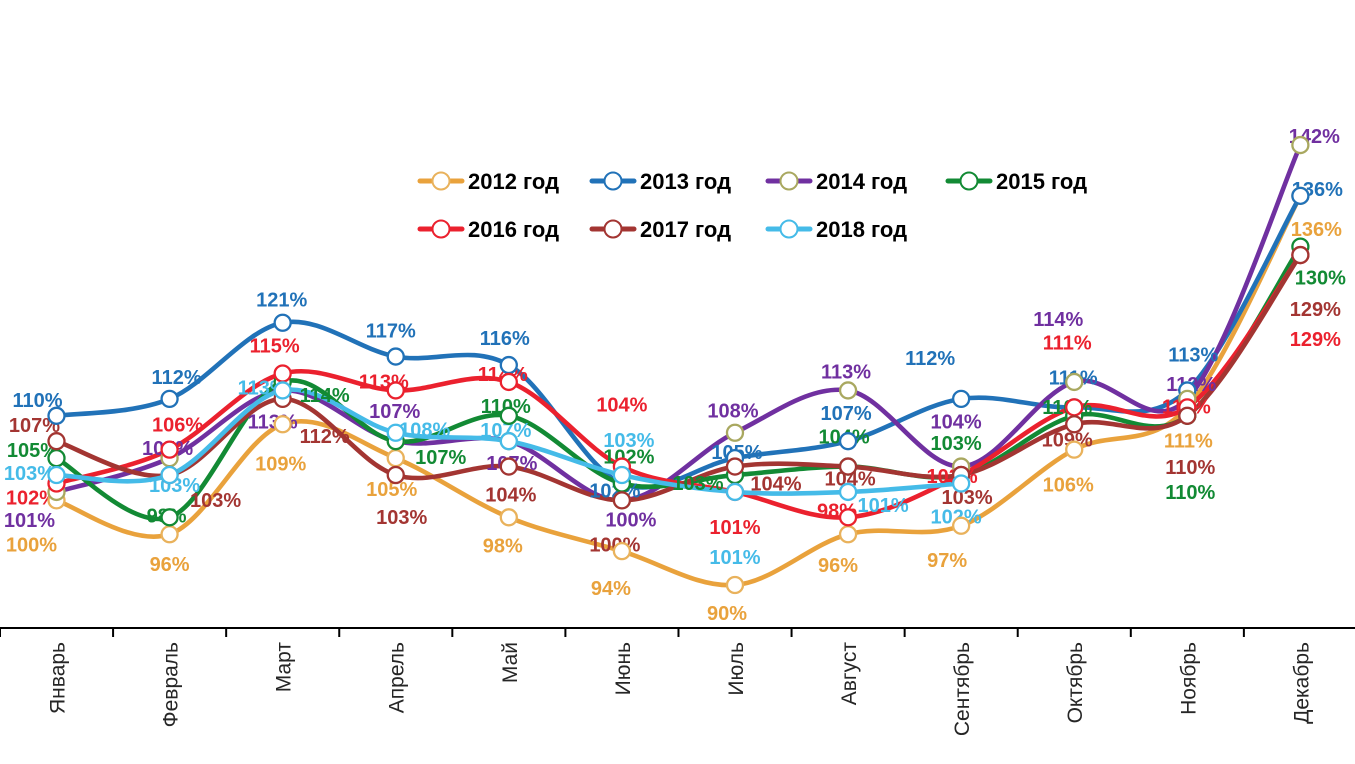 The image size is (1355, 764). I want to click on data-label-2012: 90%, so click(727, 614).